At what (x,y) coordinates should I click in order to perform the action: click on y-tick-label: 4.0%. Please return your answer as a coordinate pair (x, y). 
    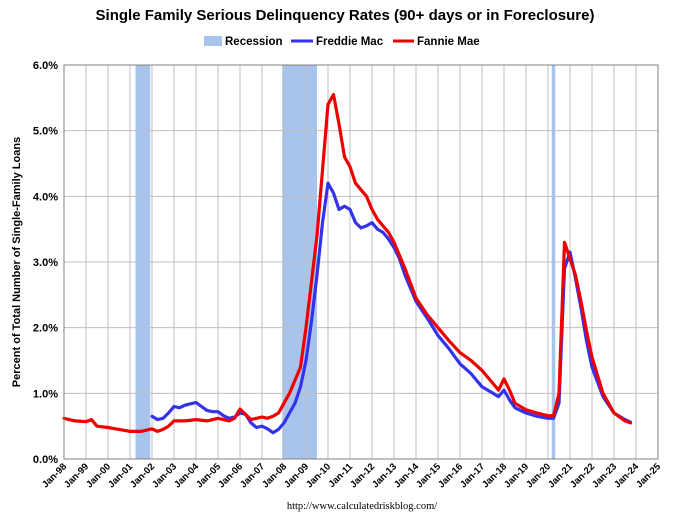
    Looking at the image, I should click on (45, 197).